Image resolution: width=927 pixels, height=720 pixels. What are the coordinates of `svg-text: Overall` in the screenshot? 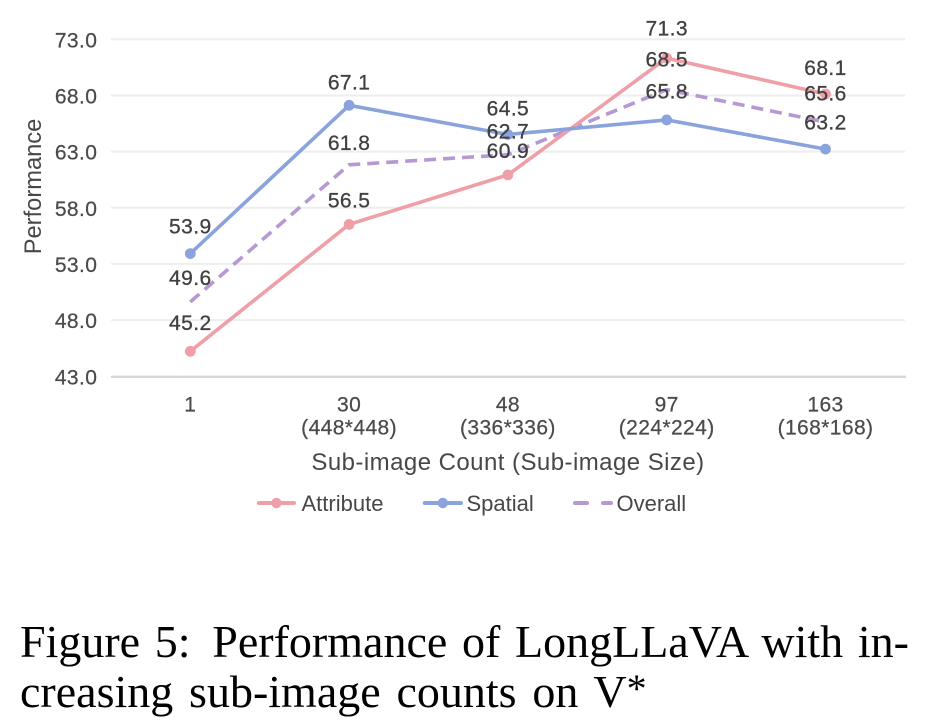 It's located at (652, 503).